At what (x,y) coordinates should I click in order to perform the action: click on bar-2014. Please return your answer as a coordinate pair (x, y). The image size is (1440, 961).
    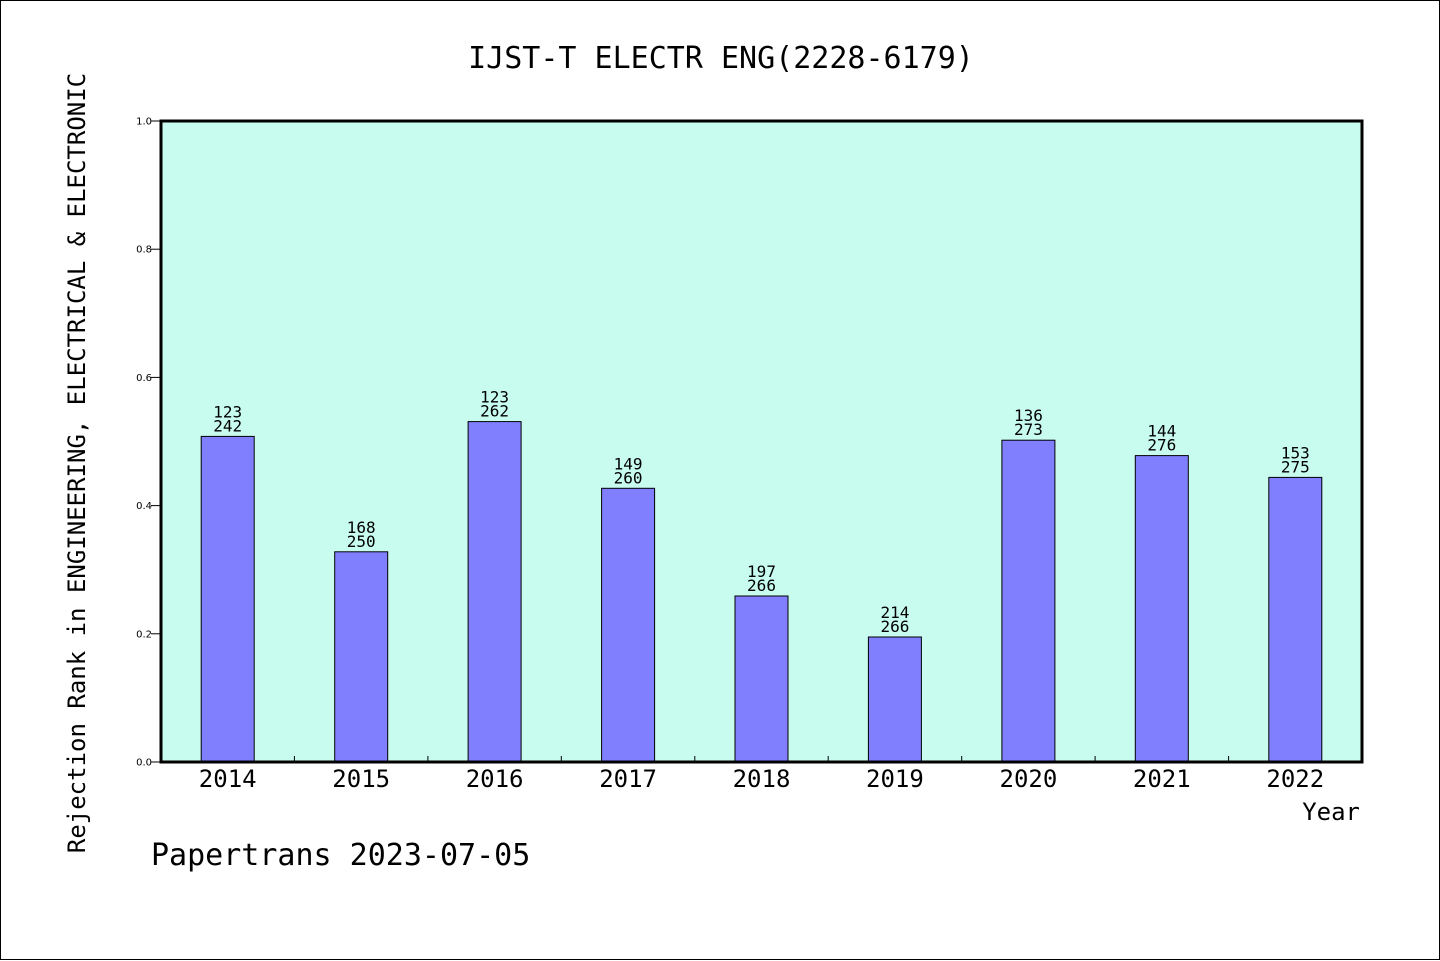
    Looking at the image, I should click on (227, 599).